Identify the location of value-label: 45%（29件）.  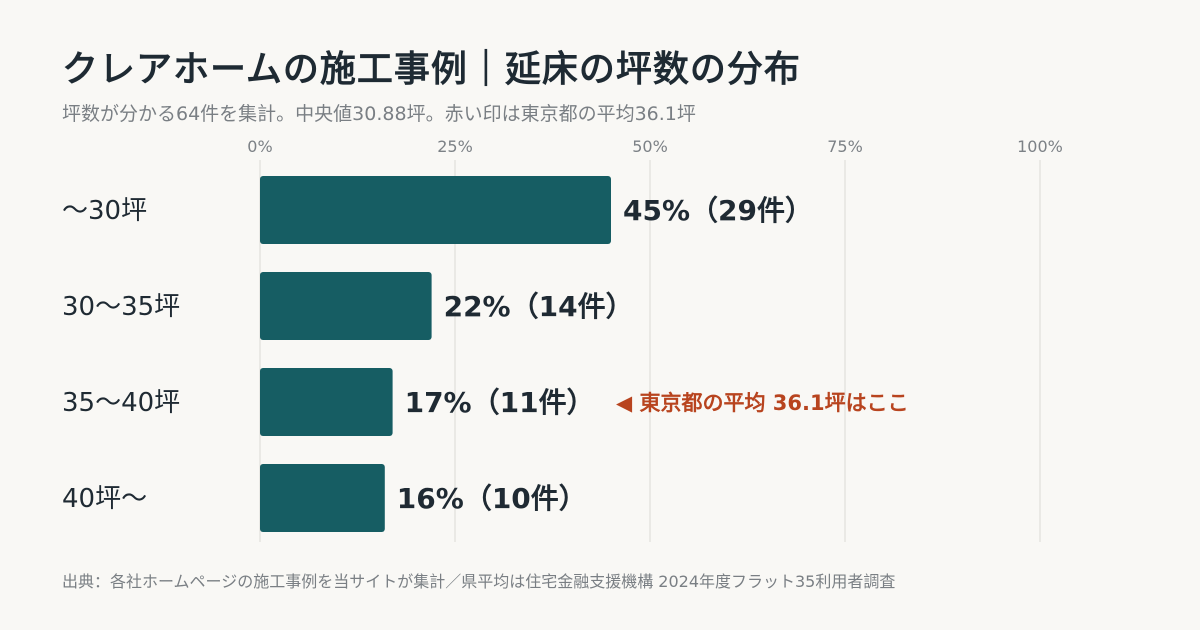
(718, 210).